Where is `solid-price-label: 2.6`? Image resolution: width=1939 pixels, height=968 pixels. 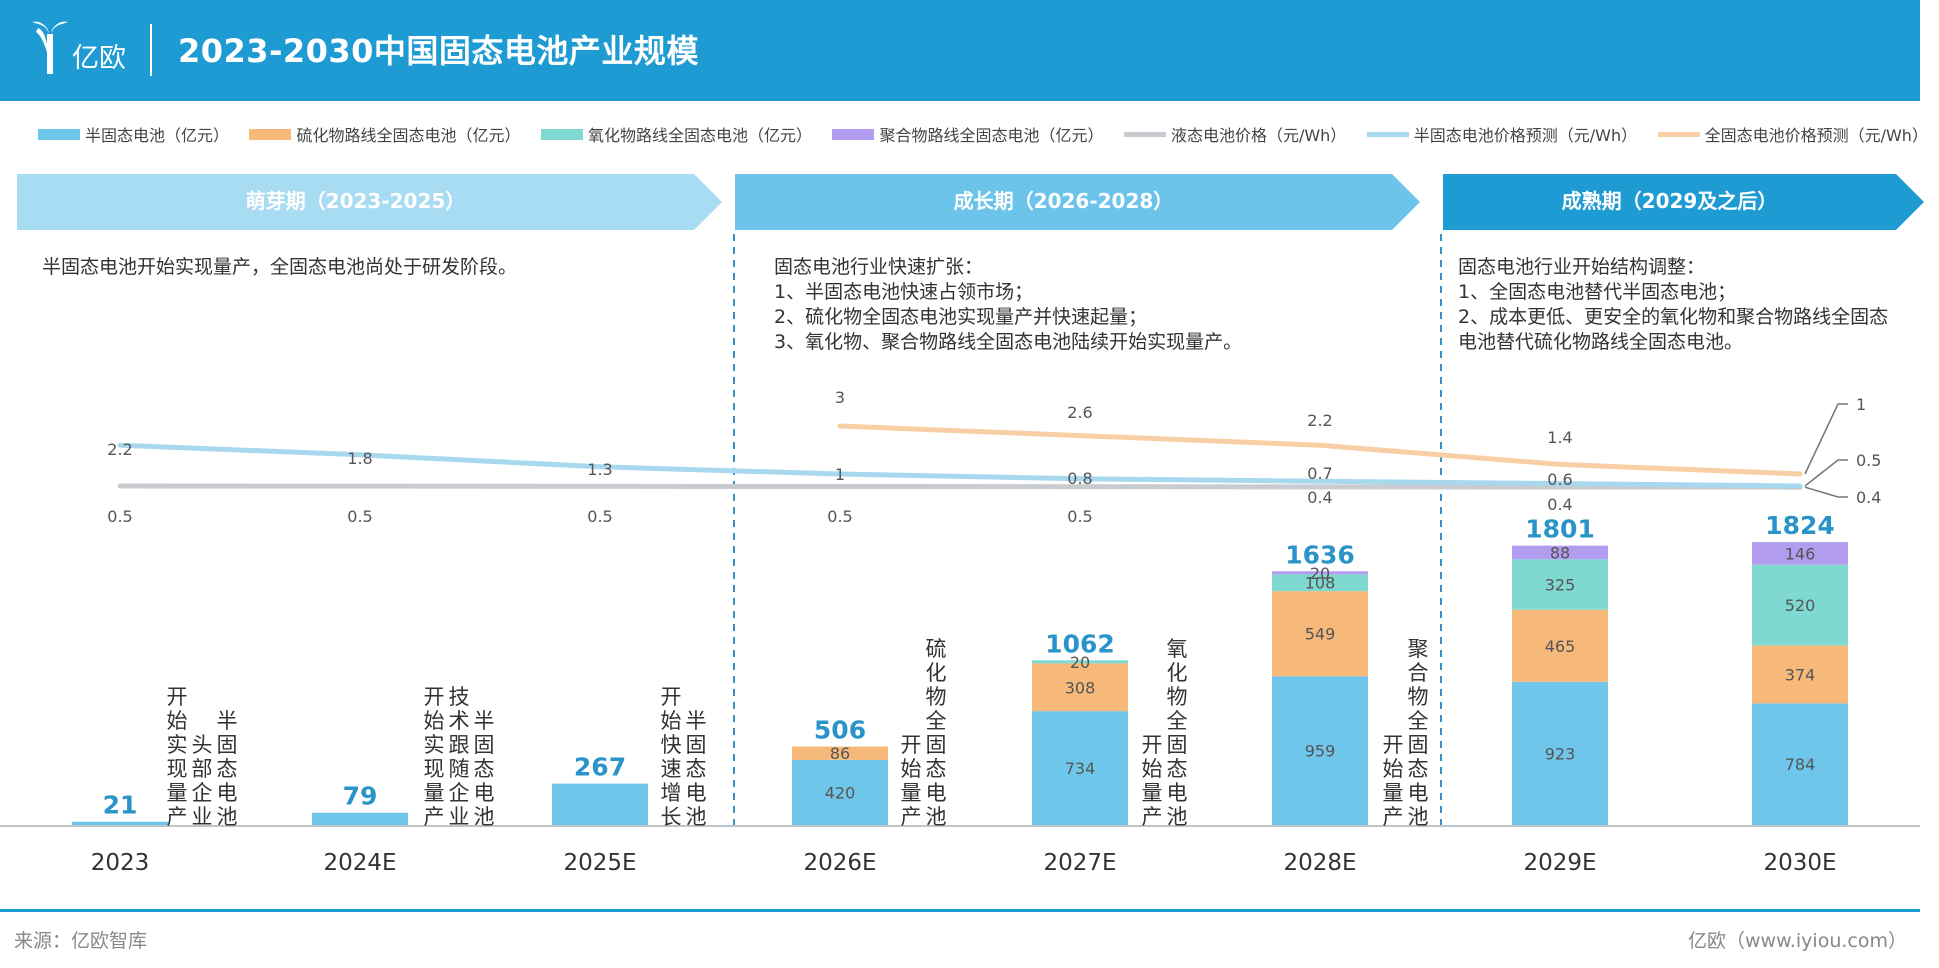 solid-price-label: 2.6 is located at coordinates (1079, 412).